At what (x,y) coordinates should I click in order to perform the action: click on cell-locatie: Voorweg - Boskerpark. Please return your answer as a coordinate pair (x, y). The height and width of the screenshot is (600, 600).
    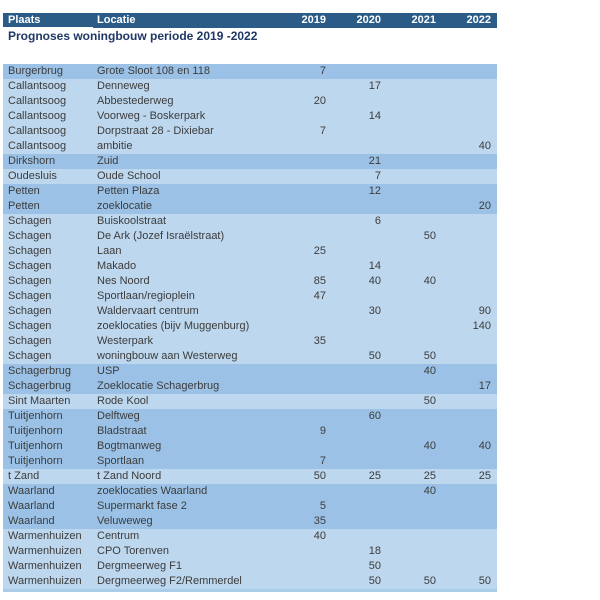
    Looking at the image, I should click on (151, 116).